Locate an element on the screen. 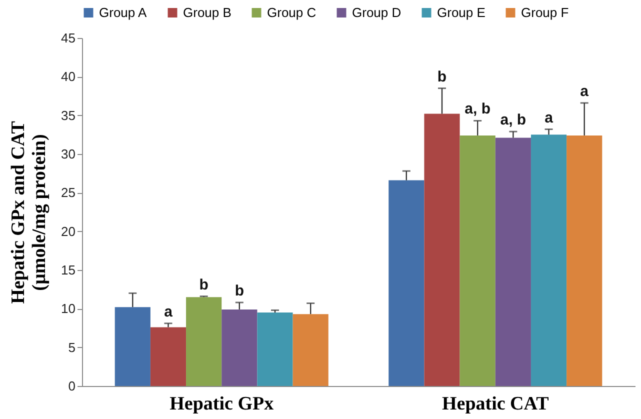 Image resolution: width=641 pixels, height=419 pixels. y-tick-label: 45 is located at coordinates (68, 38).